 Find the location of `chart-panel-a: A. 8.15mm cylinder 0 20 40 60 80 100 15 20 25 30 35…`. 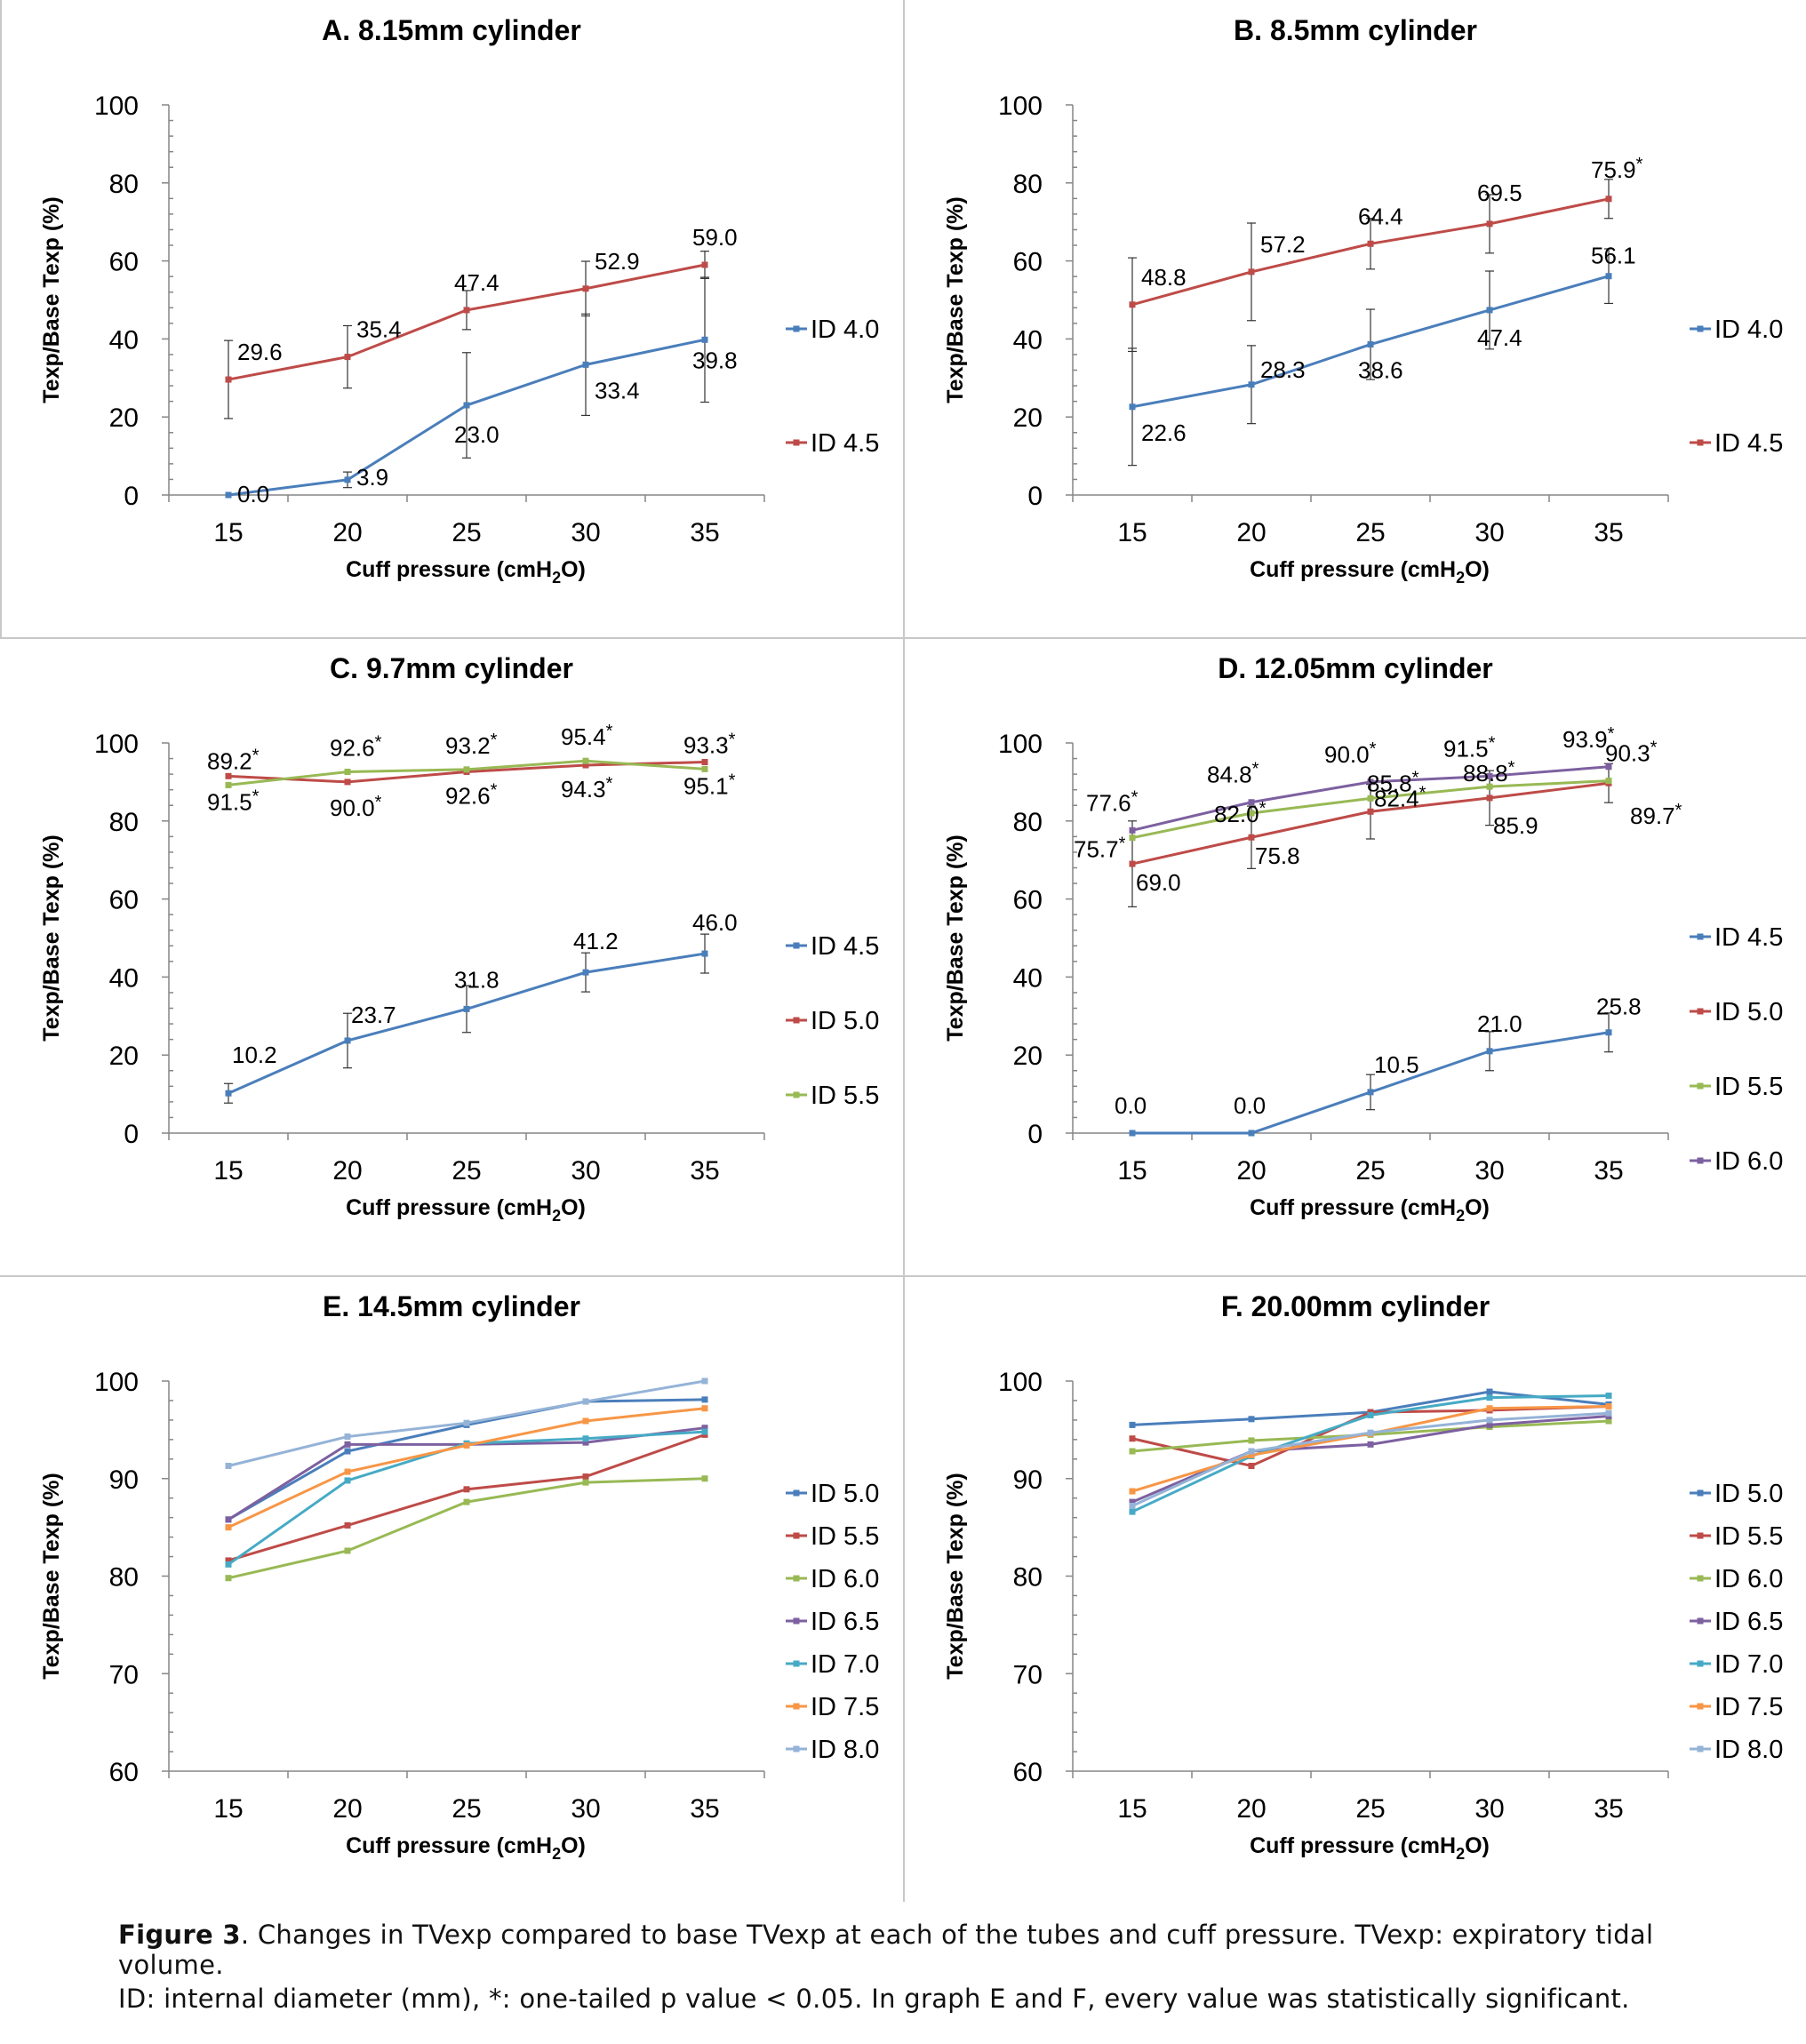

chart-panel-a: A. 8.15mm cylinder 0 20 40 60 80 100 15 20 25 30 35… is located at coordinates (459, 300).